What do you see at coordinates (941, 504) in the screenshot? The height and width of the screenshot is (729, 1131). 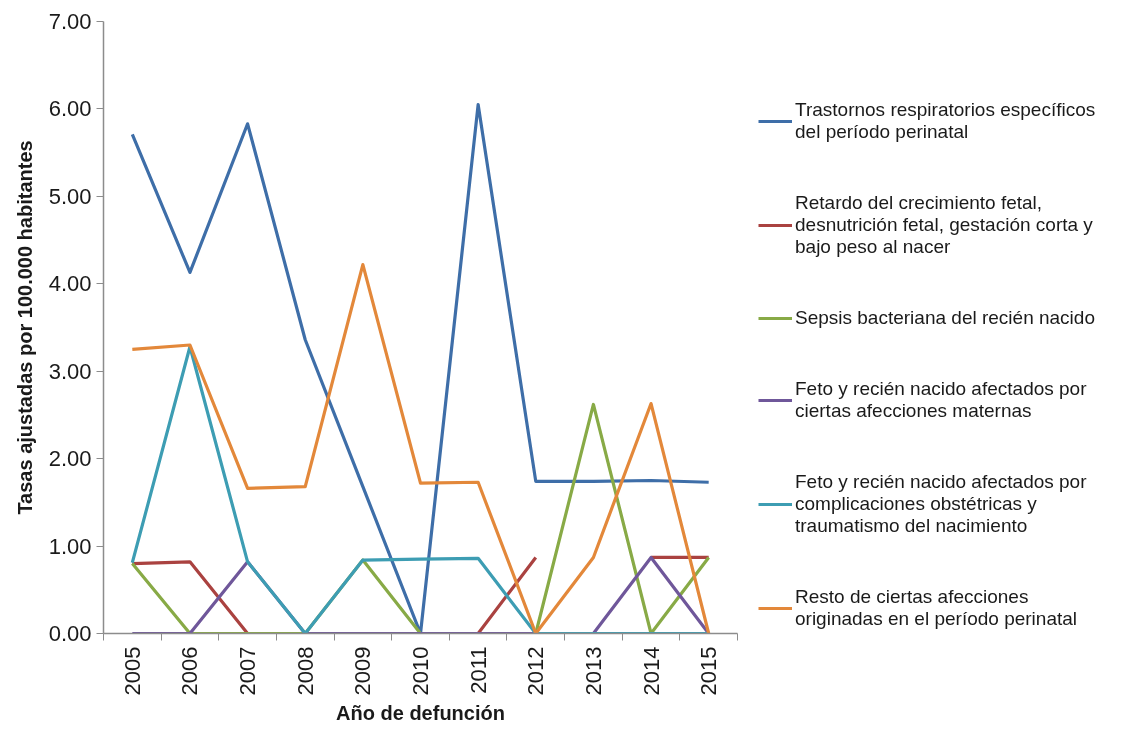 I see `legend-label: Feto y recién nacido afectados por complicaciones obstétricas y traumatismo del nacimiento` at bounding box center [941, 504].